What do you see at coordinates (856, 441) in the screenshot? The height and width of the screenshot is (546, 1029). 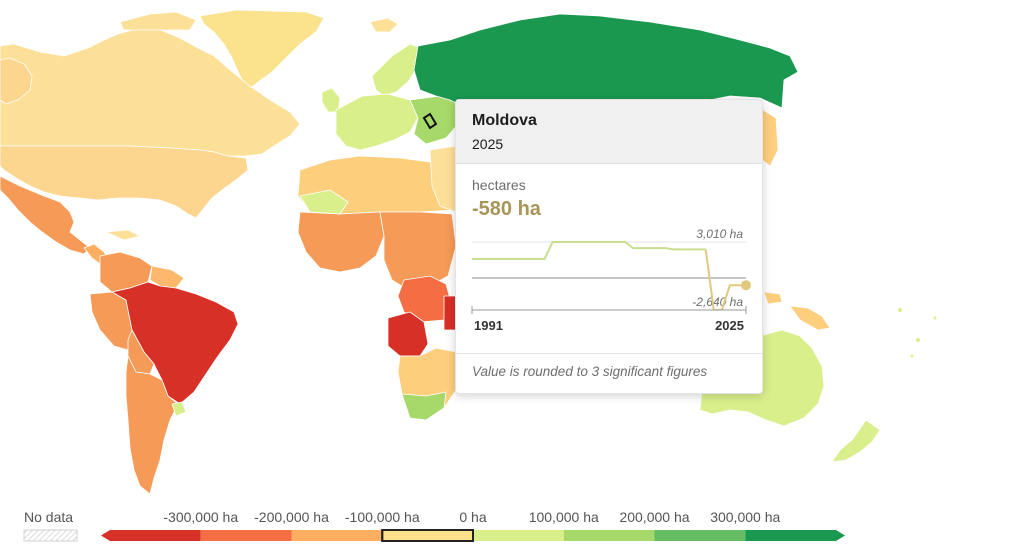 I see `country-new-zealand` at bounding box center [856, 441].